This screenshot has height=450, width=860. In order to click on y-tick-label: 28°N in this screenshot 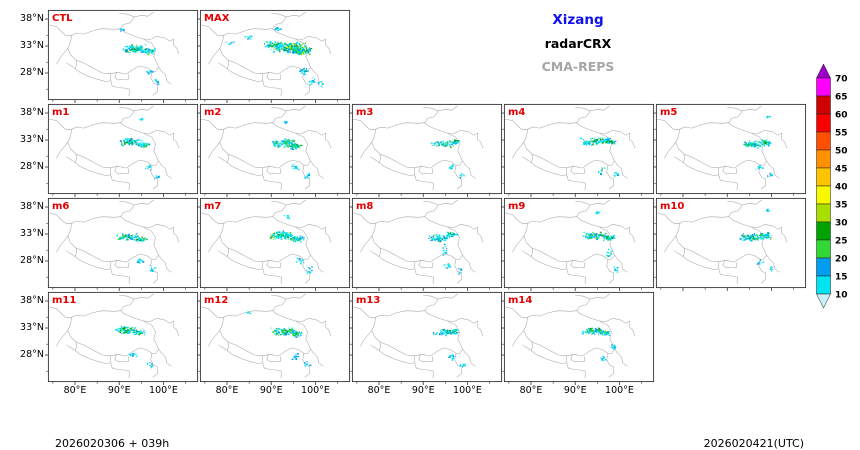, I will do `click(32, 166)`.